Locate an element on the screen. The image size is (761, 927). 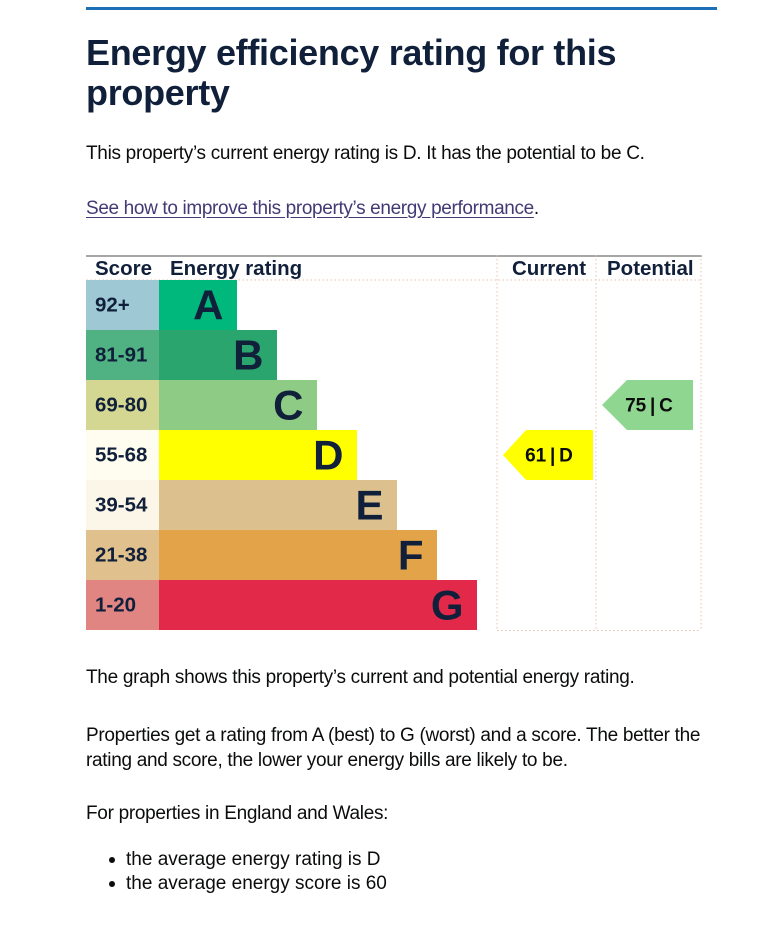
svg-text: C is located at coordinates (288, 405).